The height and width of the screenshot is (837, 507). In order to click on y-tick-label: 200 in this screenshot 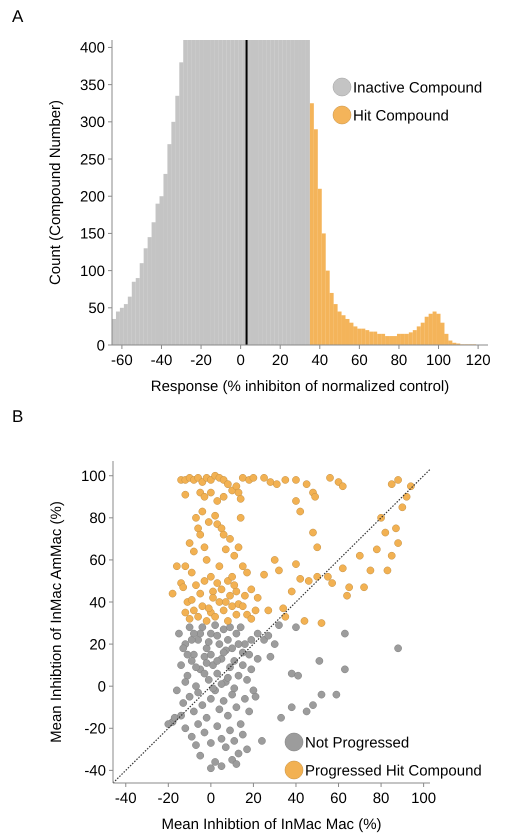, I will do `click(92, 197)`.